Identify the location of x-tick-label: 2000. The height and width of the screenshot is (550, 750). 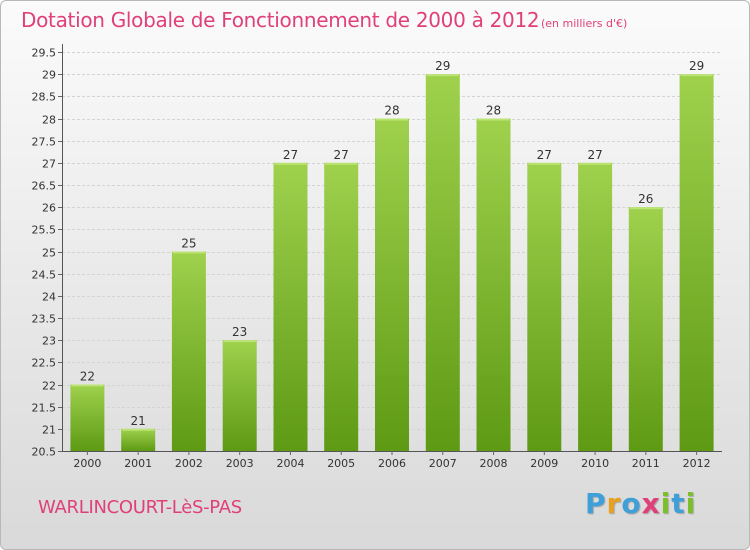
(87, 463).